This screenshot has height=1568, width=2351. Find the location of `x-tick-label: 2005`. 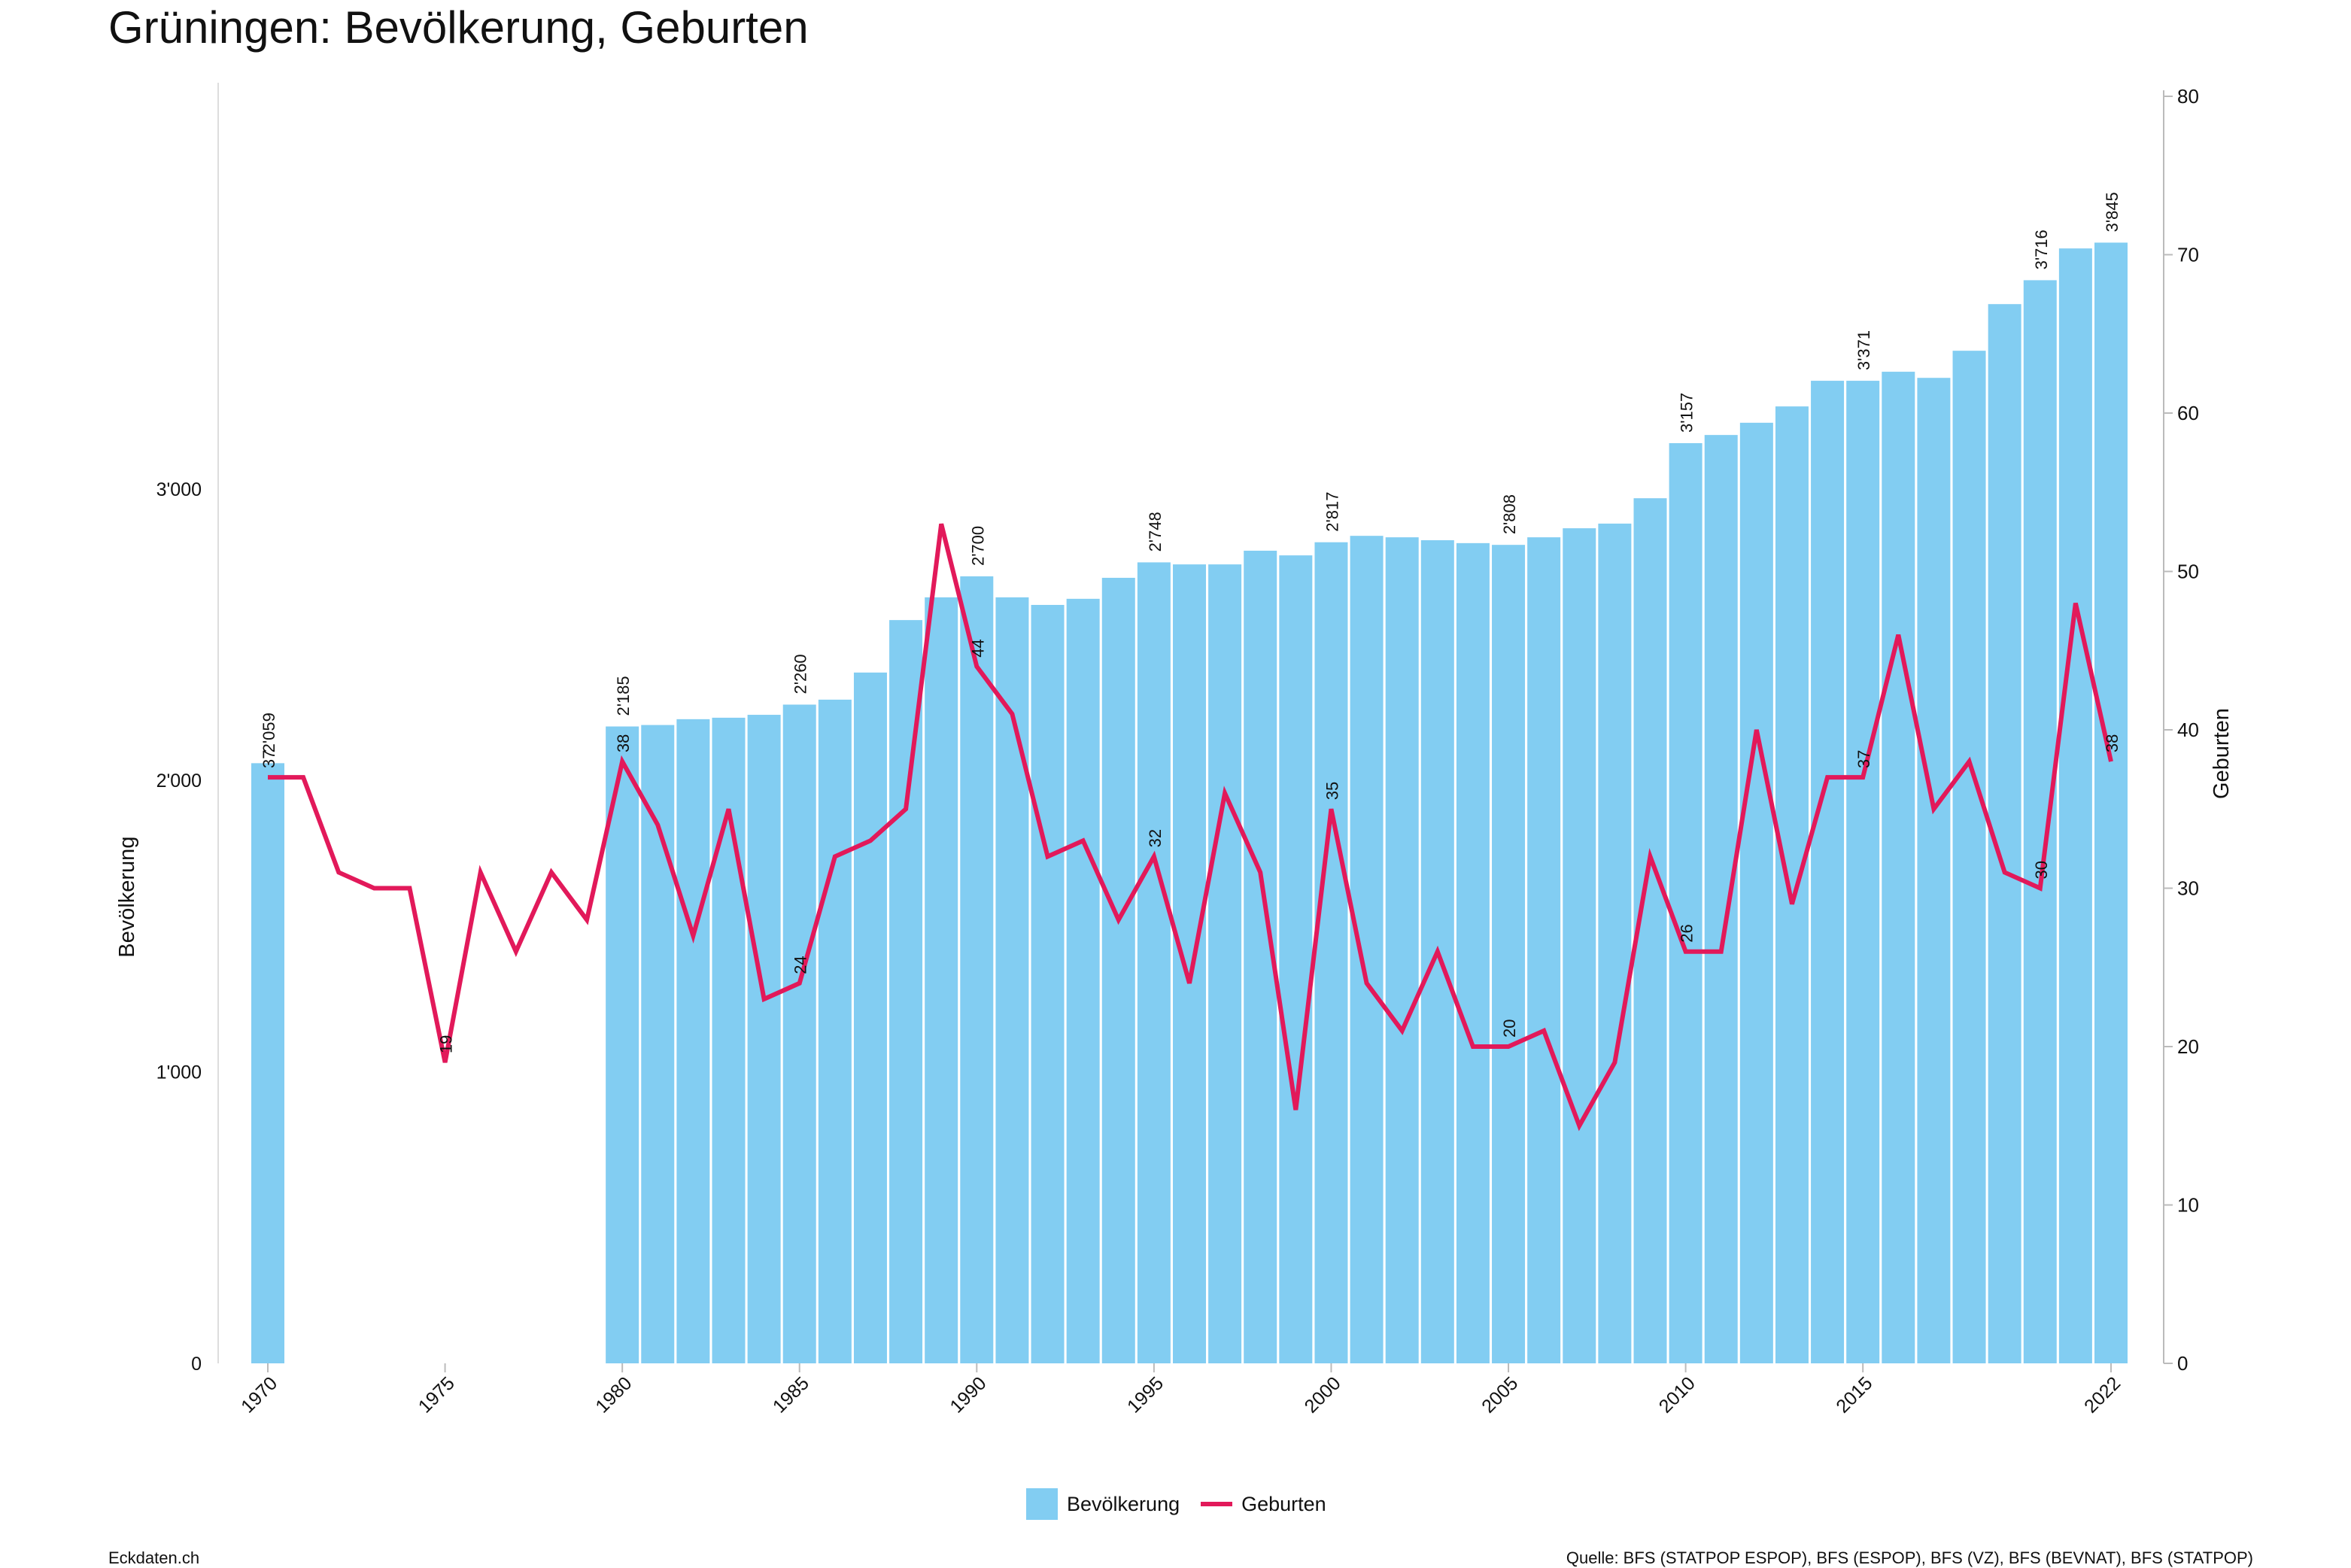

x-tick-label: 2005 is located at coordinates (1500, 1394).